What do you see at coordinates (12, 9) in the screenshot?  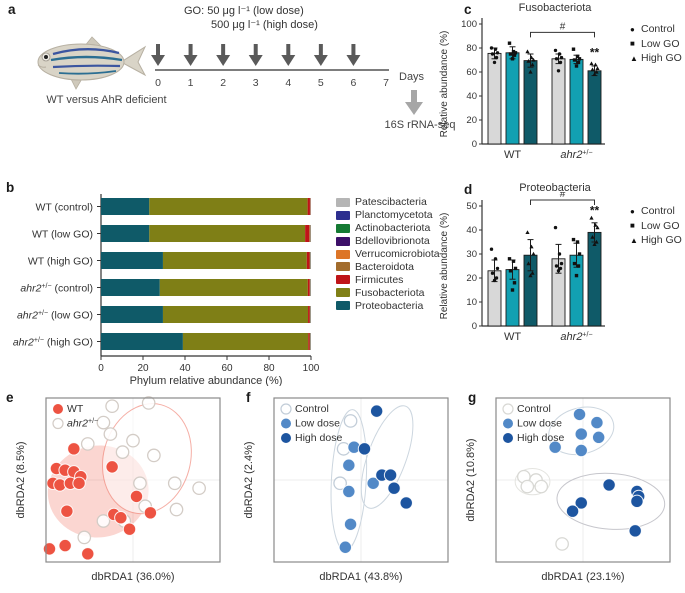 I see `panel-a-label: a` at bounding box center [12, 9].